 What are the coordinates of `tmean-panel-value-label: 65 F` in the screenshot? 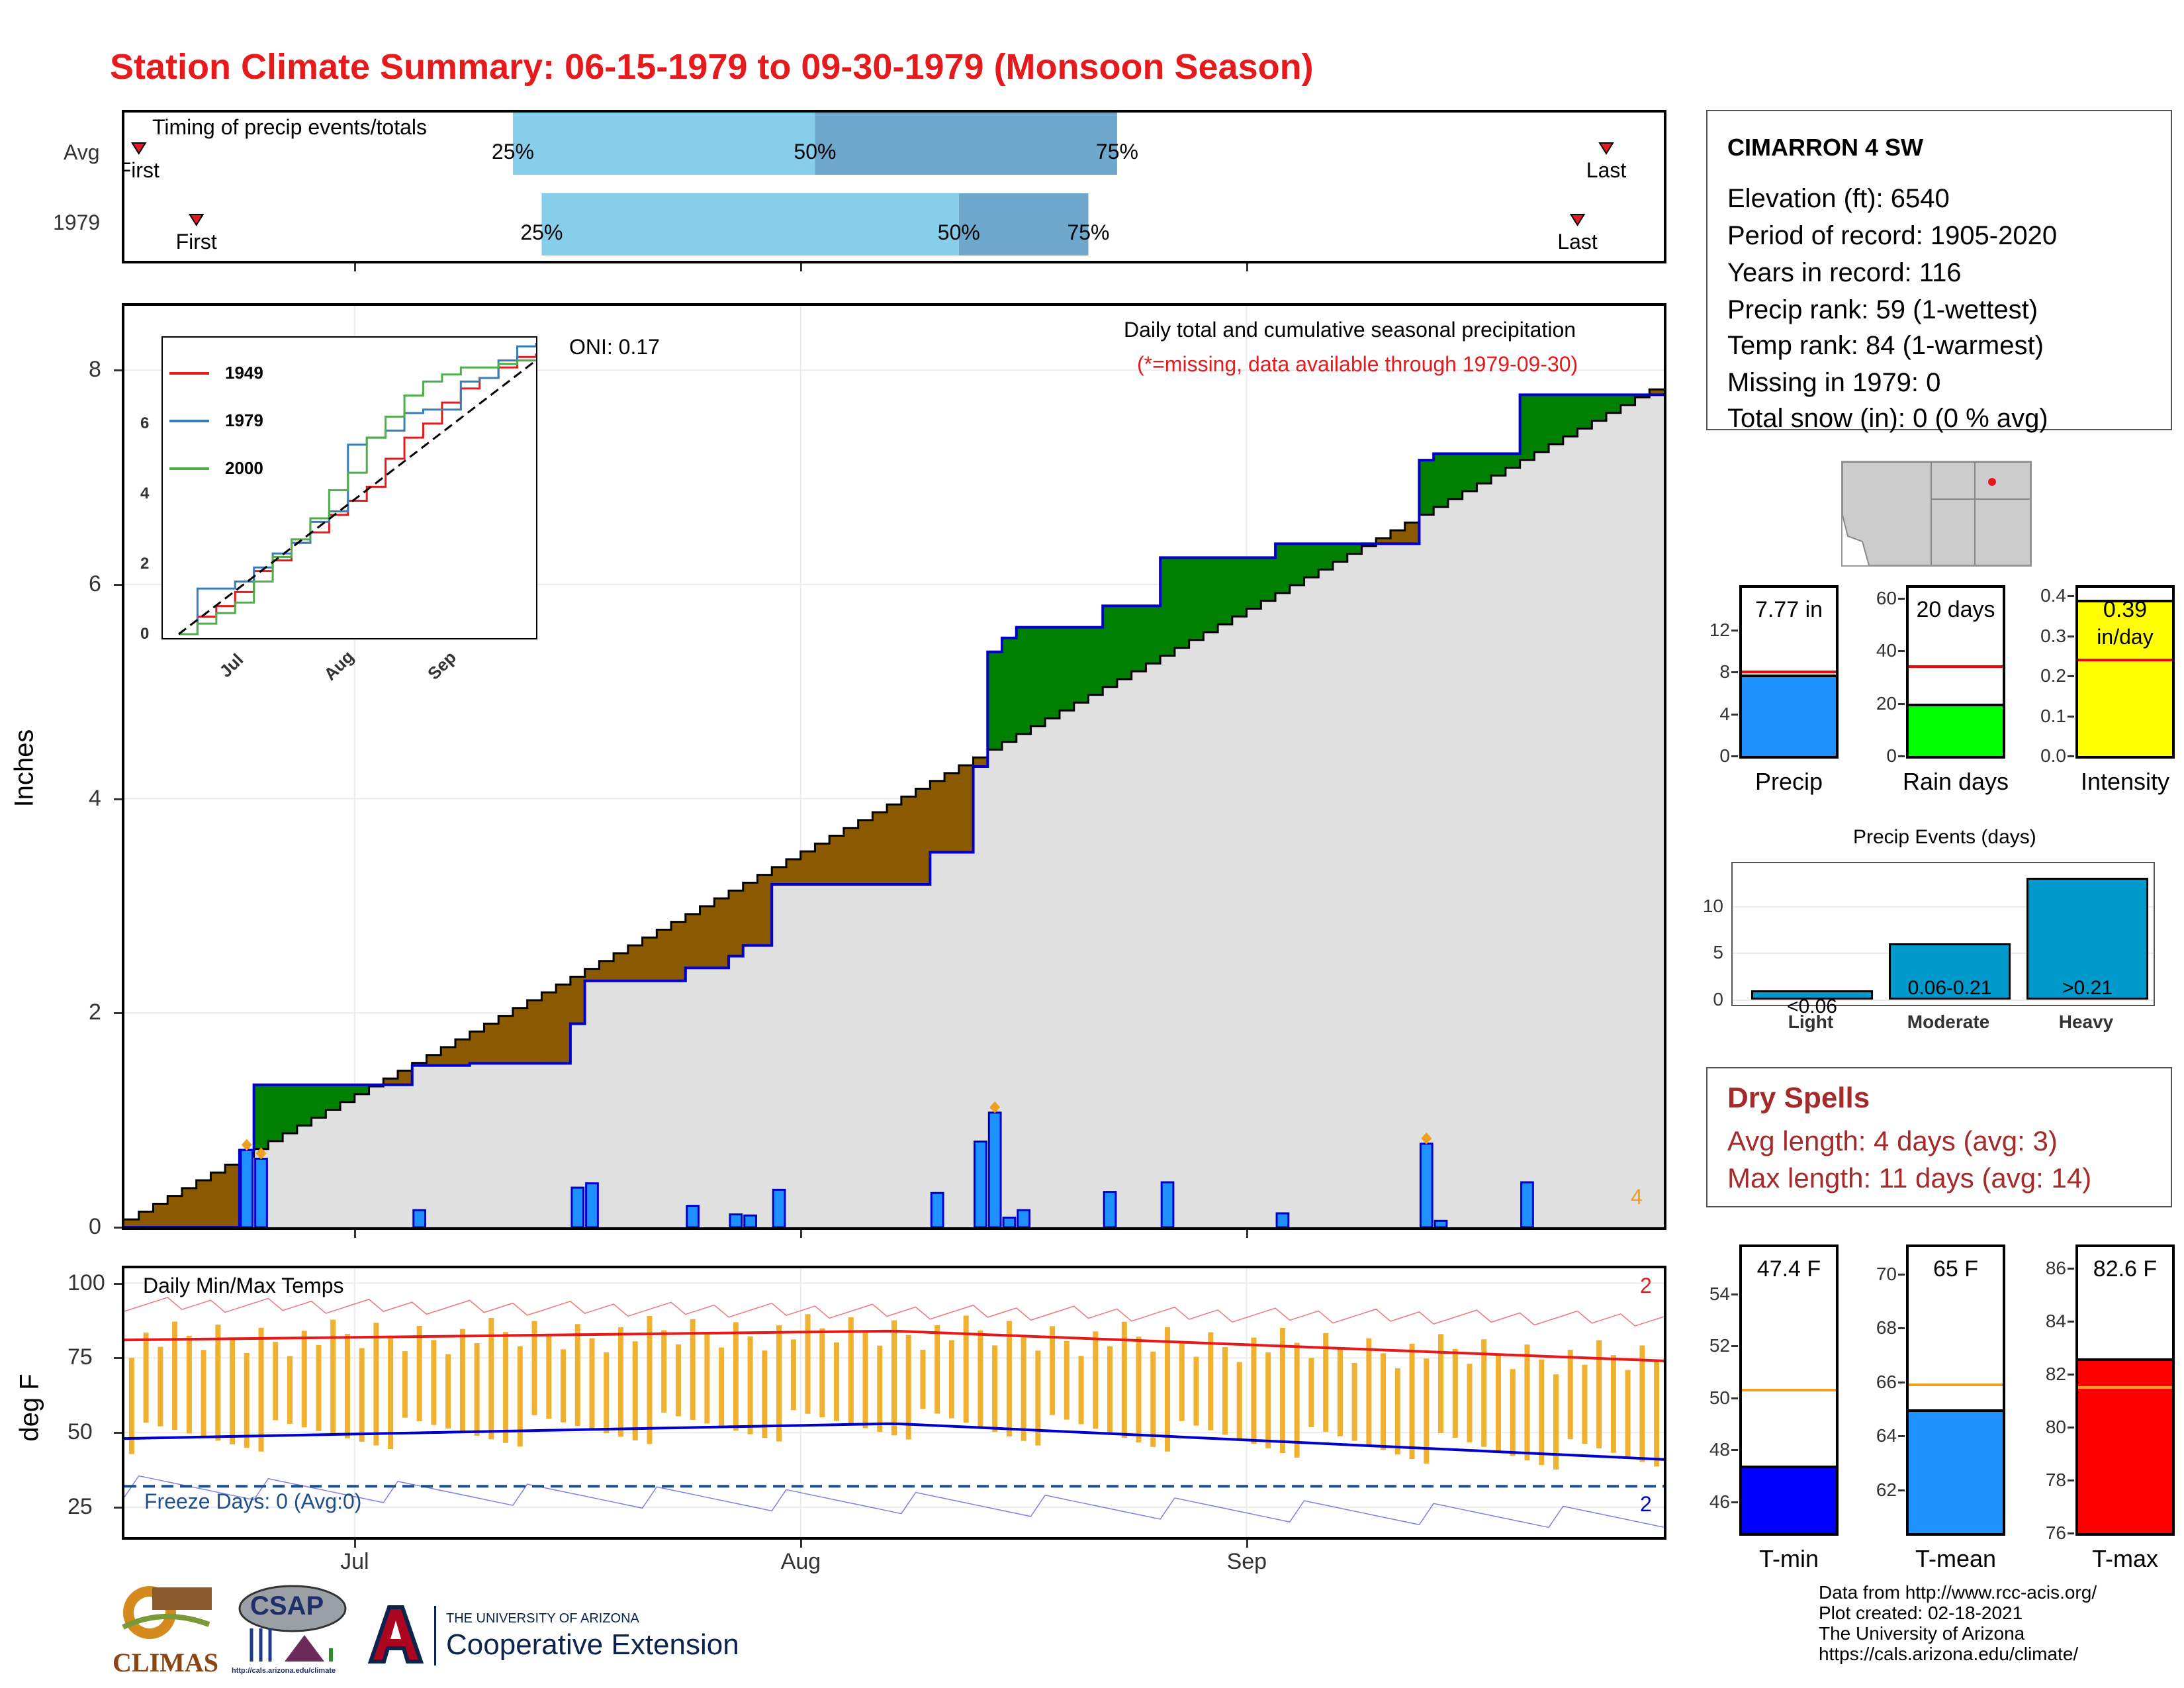 It's located at (1956, 1269).